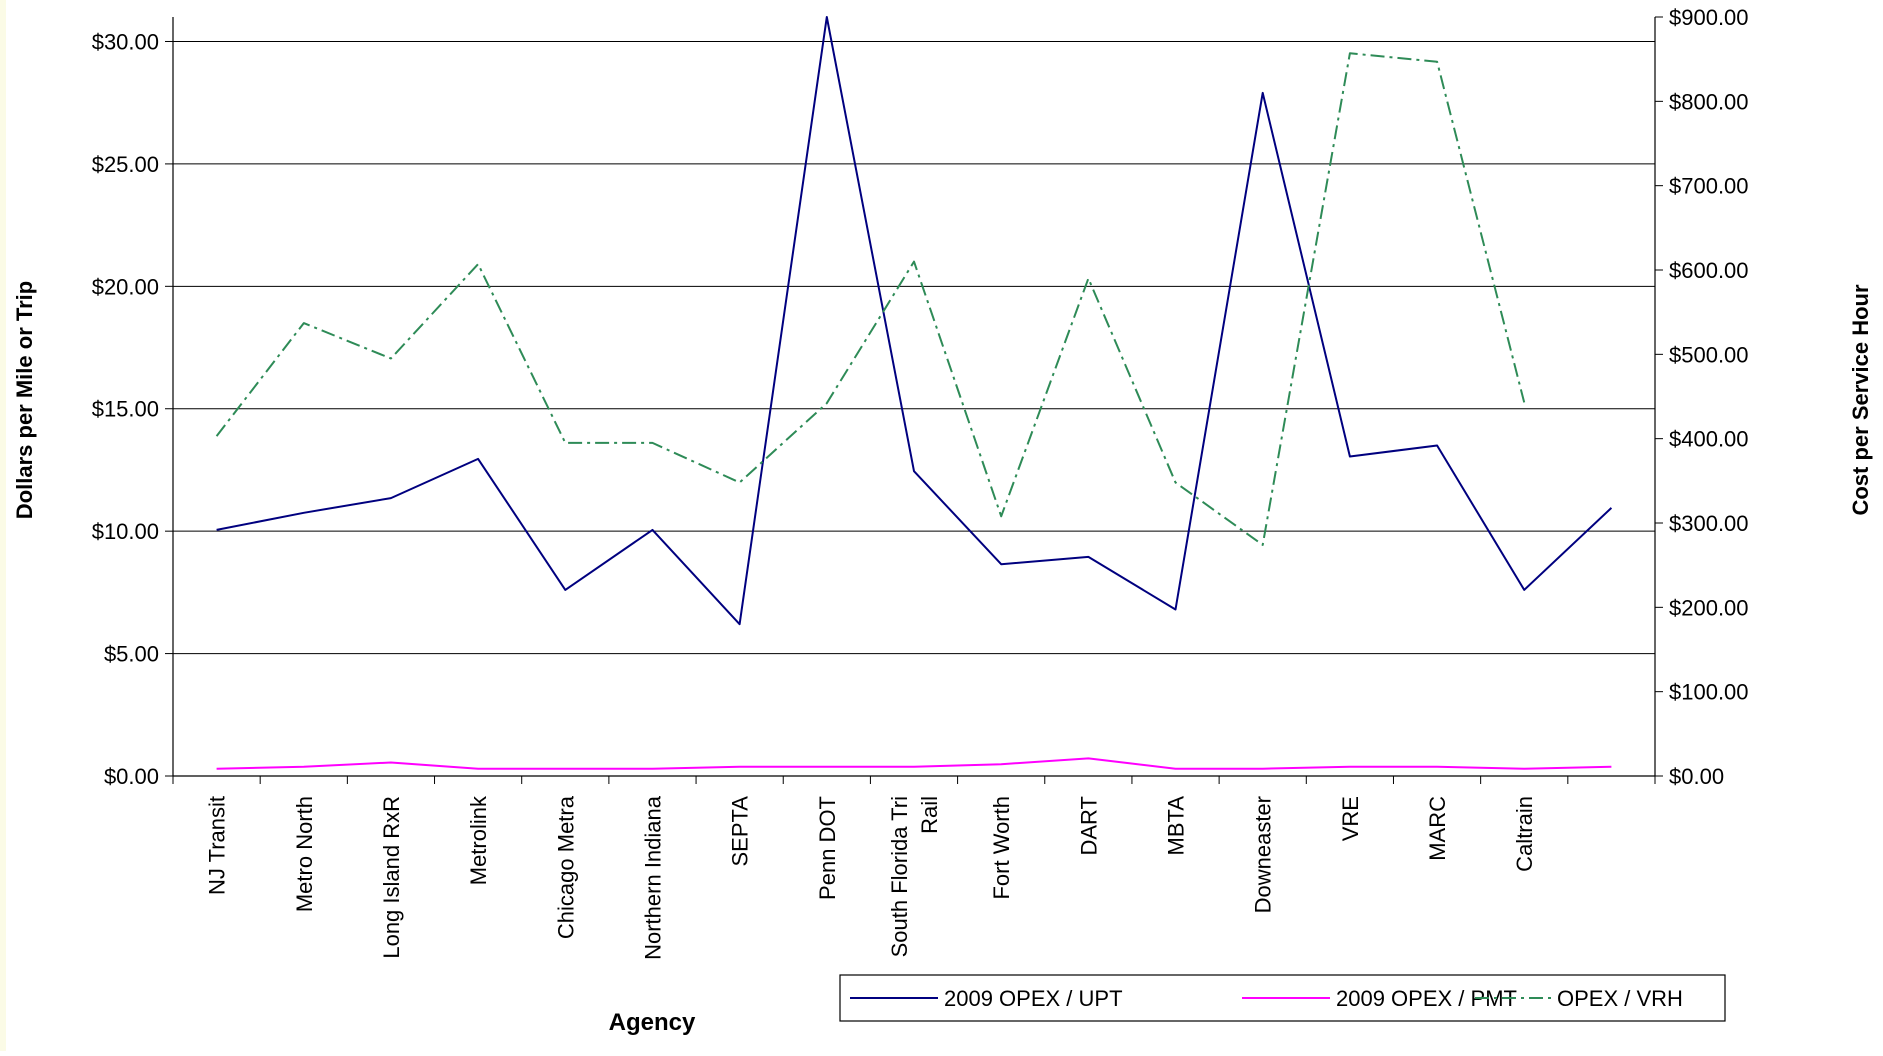 The width and height of the screenshot is (1883, 1056). Describe the element at coordinates (1709, 692) in the screenshot. I see `y2-tick-label: $100.00` at that location.